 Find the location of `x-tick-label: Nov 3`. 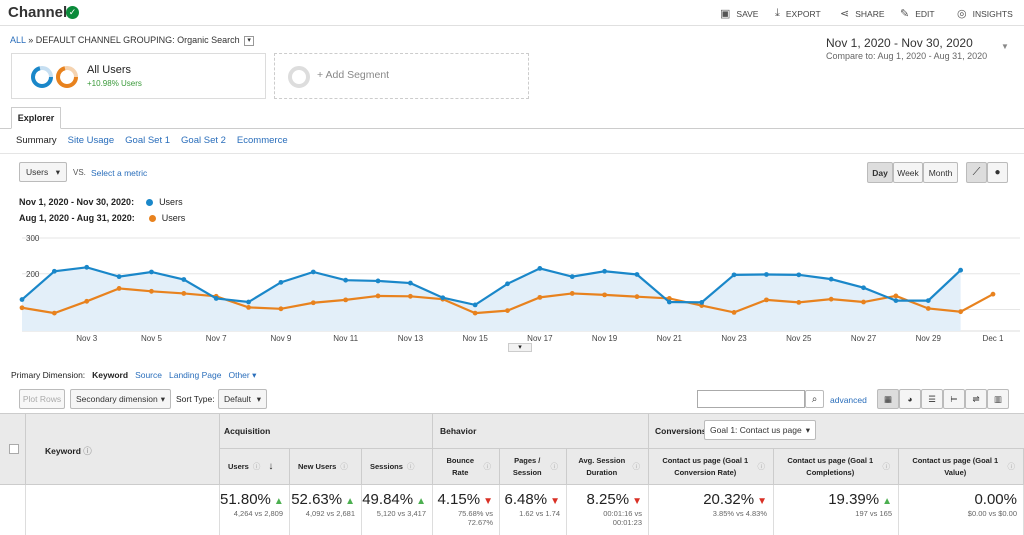

x-tick-label: Nov 3 is located at coordinates (86, 338).